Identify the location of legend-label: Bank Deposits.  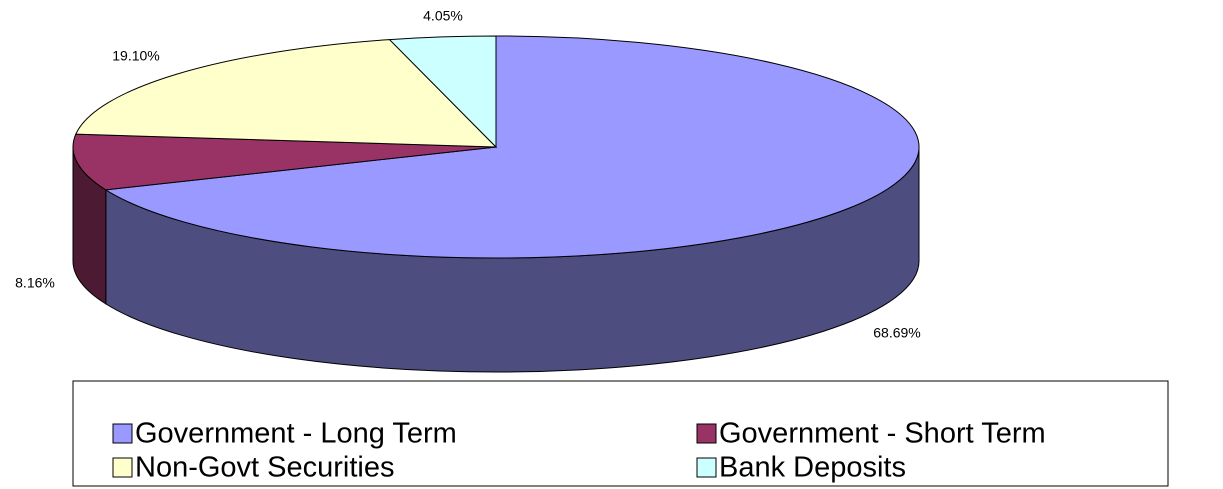
(812, 468).